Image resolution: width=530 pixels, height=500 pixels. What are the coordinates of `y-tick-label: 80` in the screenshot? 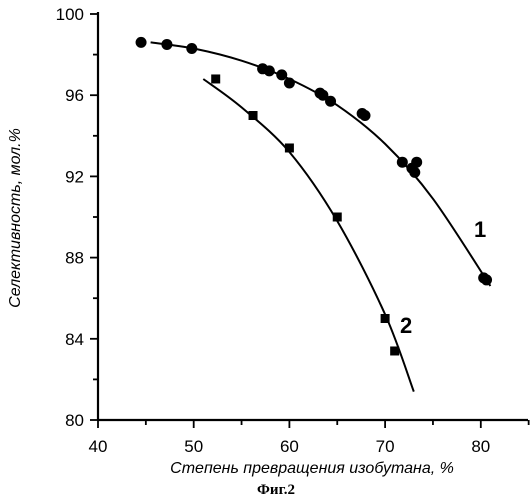 It's located at (74, 420).